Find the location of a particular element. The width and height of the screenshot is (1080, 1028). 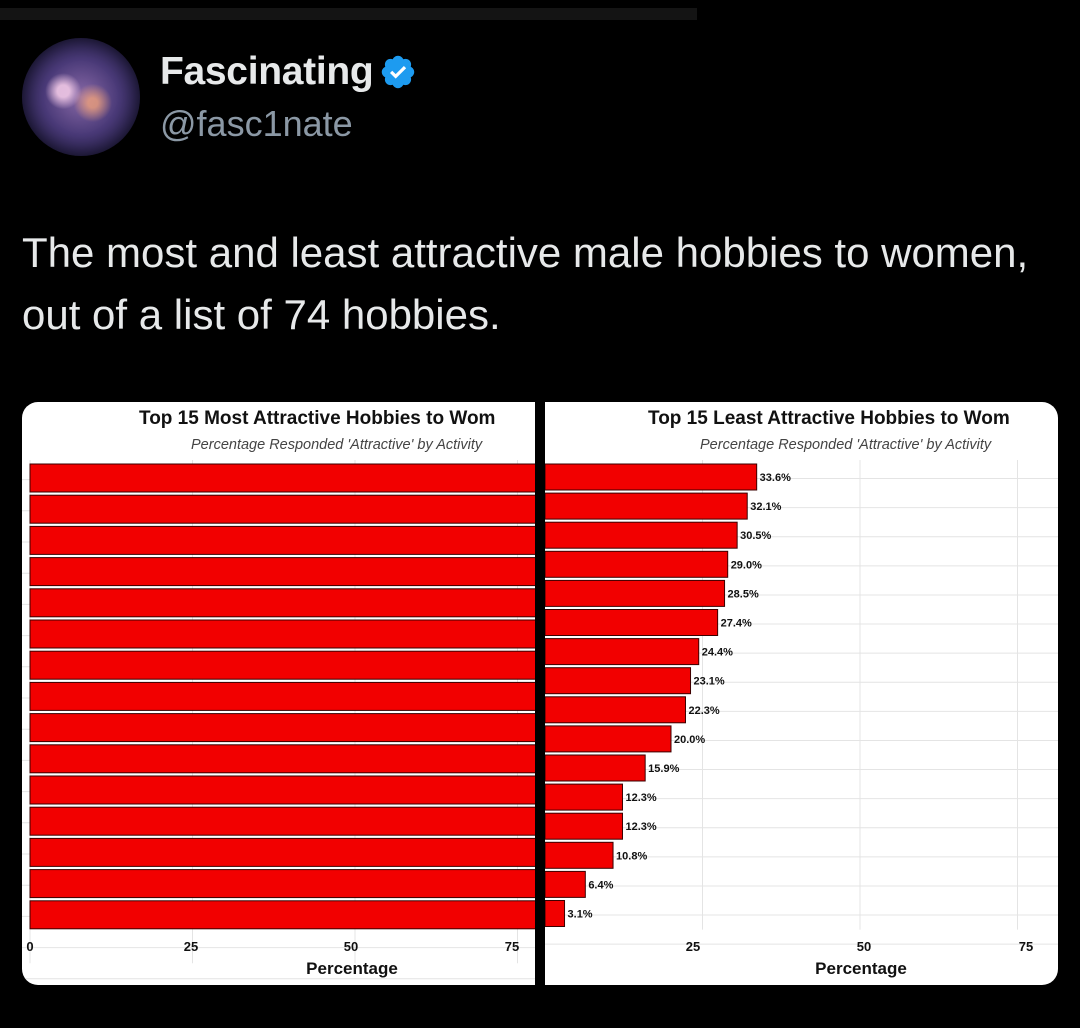

right-axis-label: Percentage is located at coordinates (861, 968).